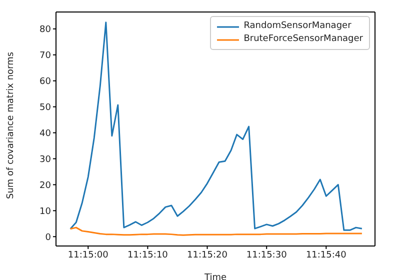  What do you see at coordinates (298, 26) in the screenshot?
I see `legend-label: RandomSensorManager` at bounding box center [298, 26].